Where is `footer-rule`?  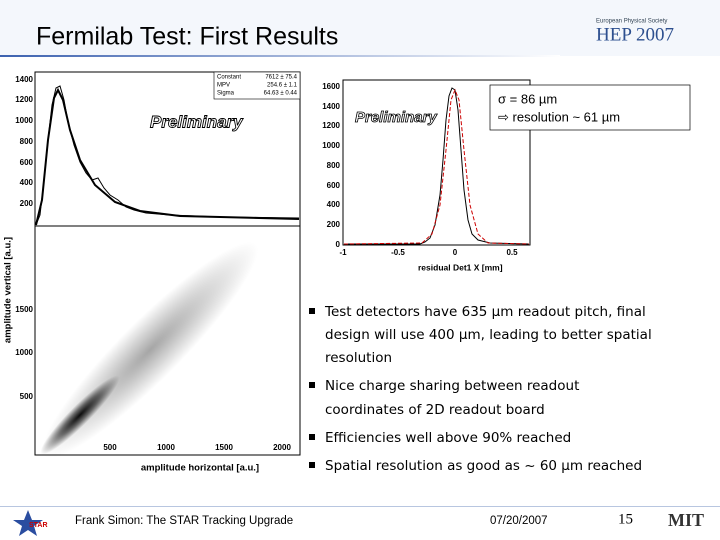 footer-rule is located at coordinates (360, 506).